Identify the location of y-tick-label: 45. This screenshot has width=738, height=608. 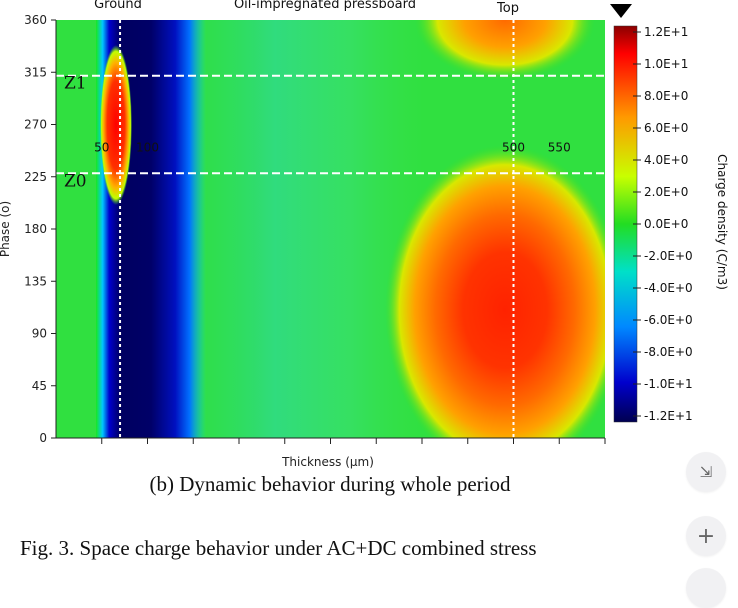
(39, 386).